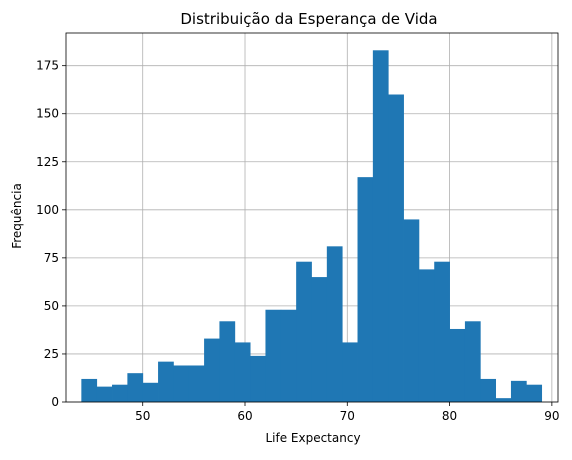  What do you see at coordinates (47, 162) in the screenshot?
I see `y-tick-label: 125` at bounding box center [47, 162].